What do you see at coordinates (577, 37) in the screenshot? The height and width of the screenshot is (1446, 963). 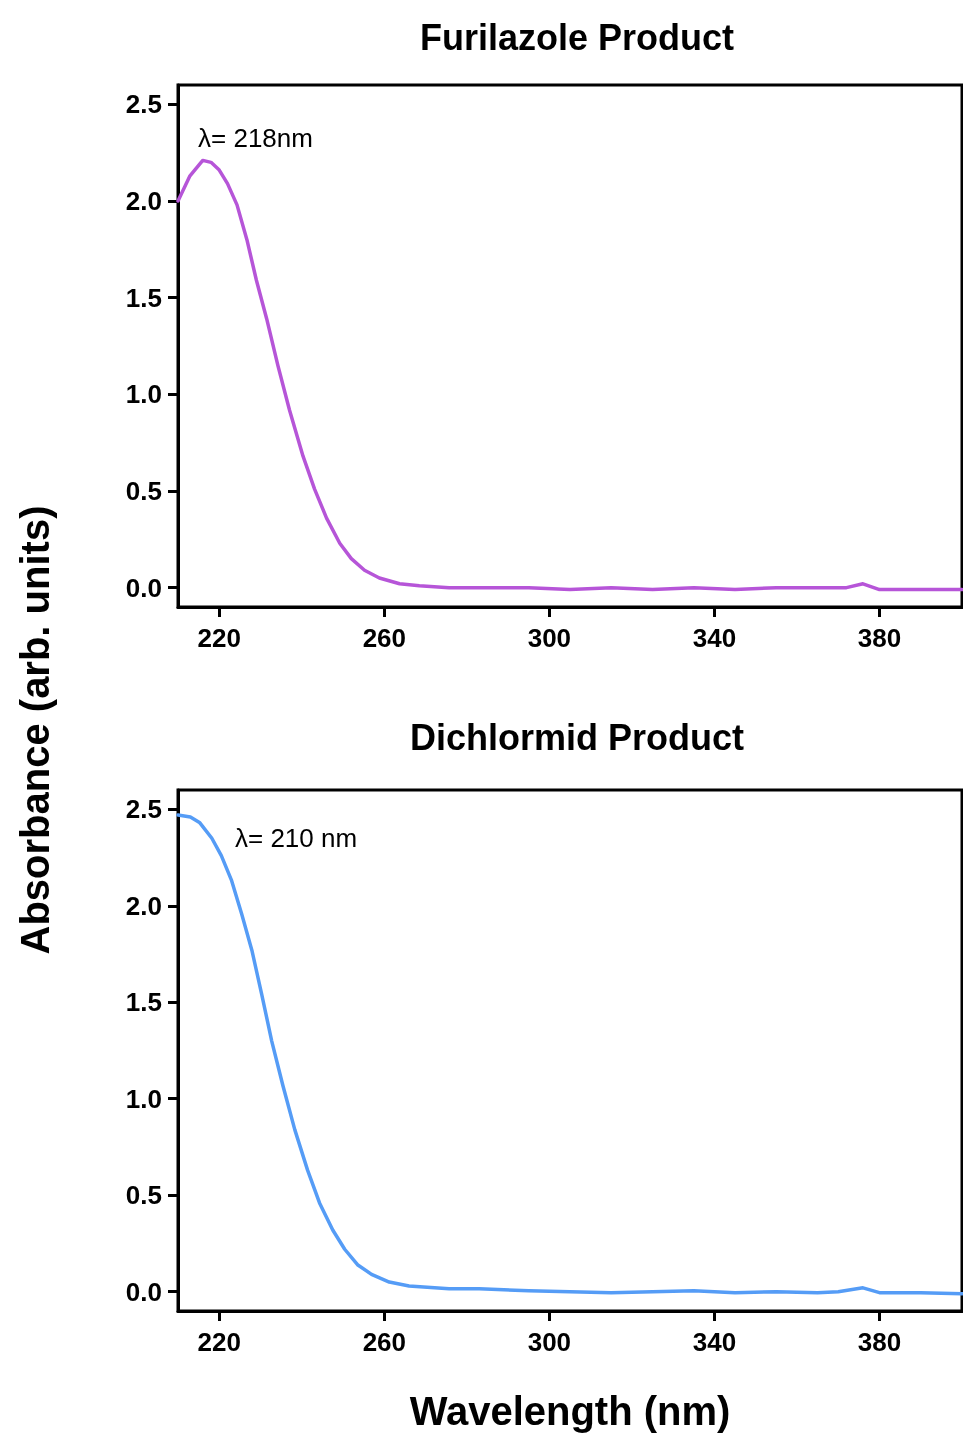 I see `chart-title: Furilazole Product` at bounding box center [577, 37].